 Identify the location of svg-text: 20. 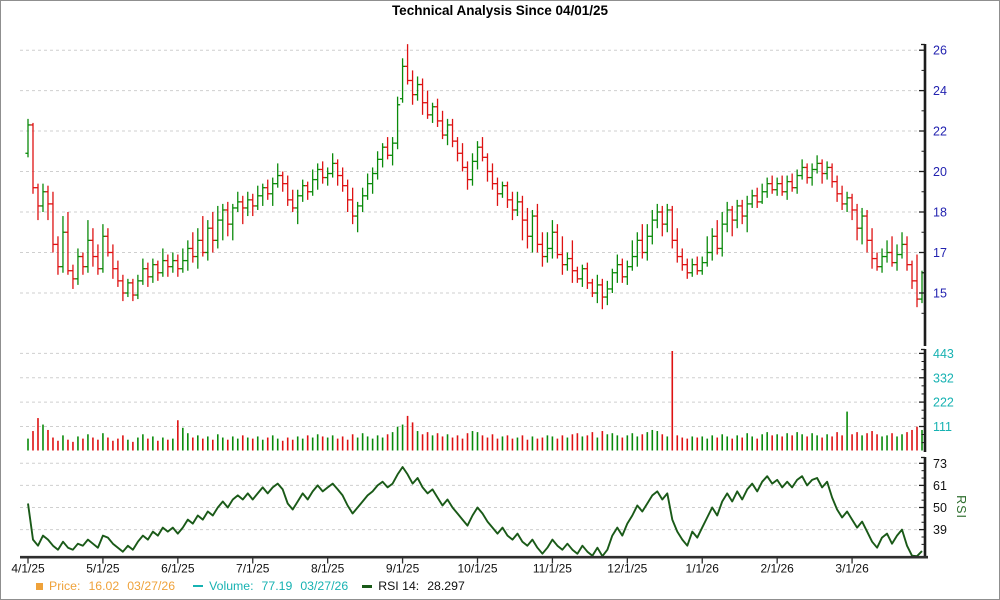
(940, 172).